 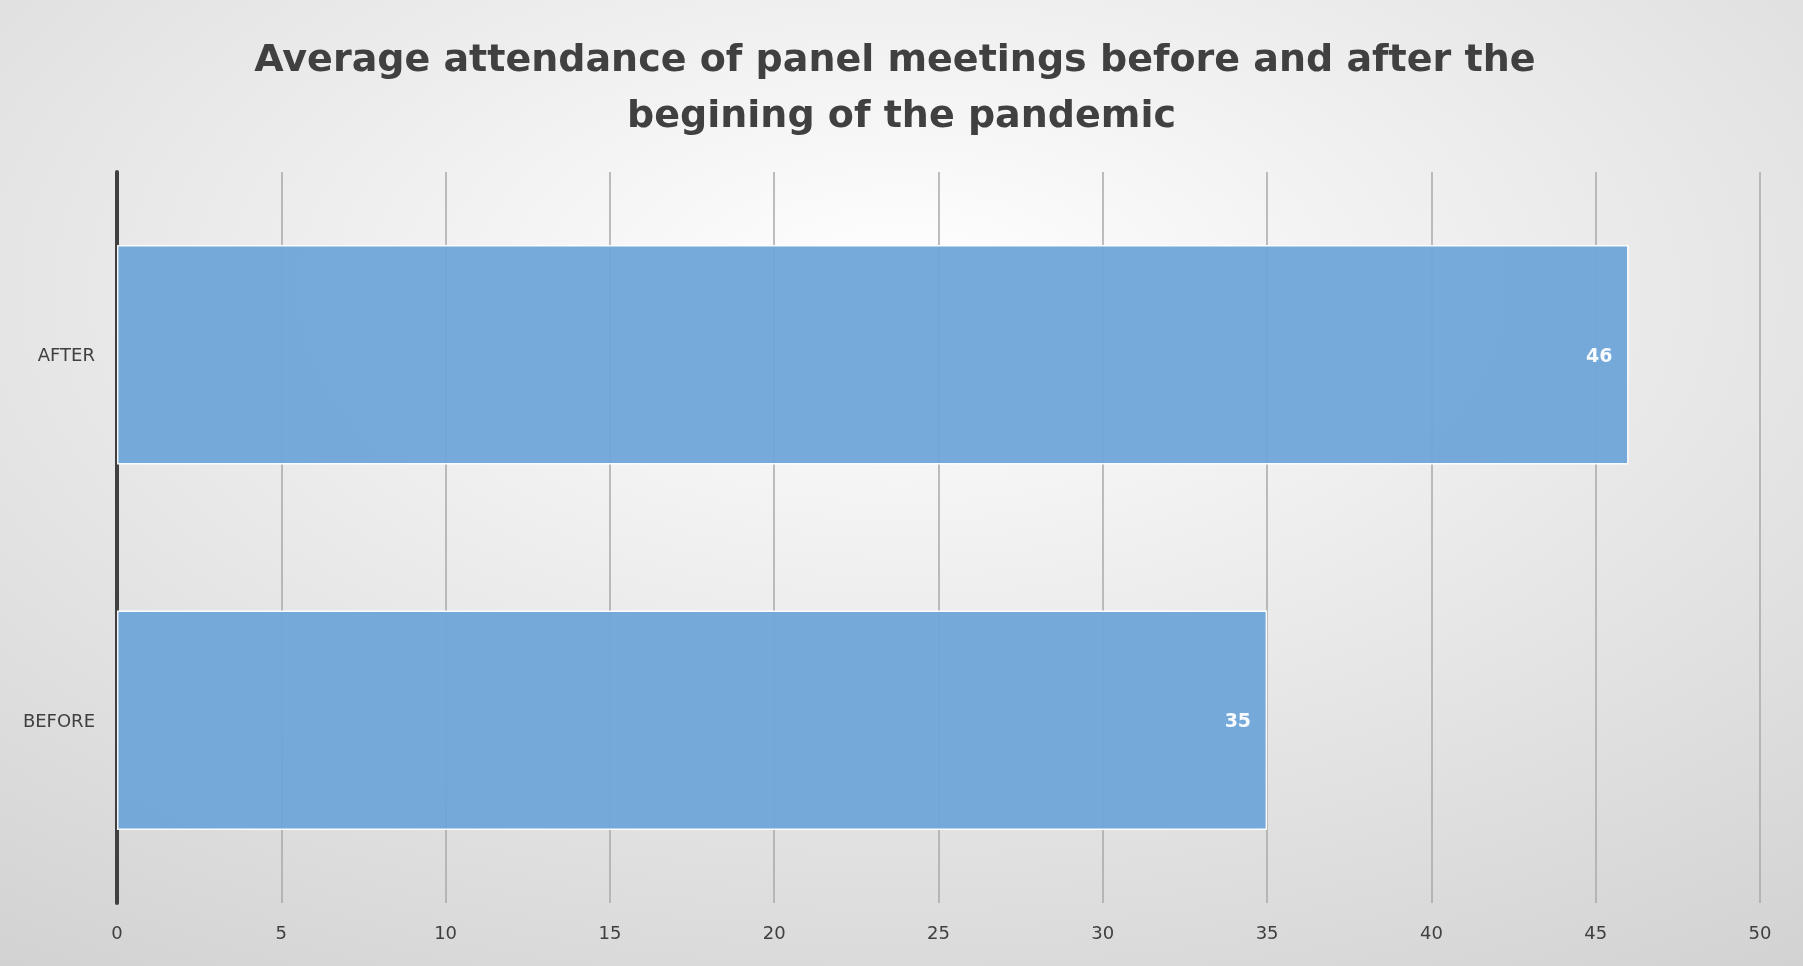 I want to click on x-tick-label: 15, so click(x=610, y=932).